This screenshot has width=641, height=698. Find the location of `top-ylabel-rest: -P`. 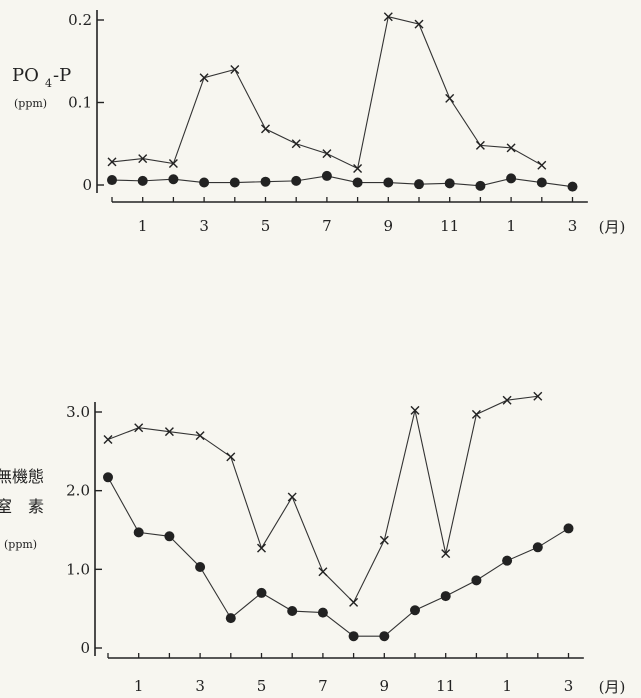

top-ylabel-rest: -P is located at coordinates (62, 75).